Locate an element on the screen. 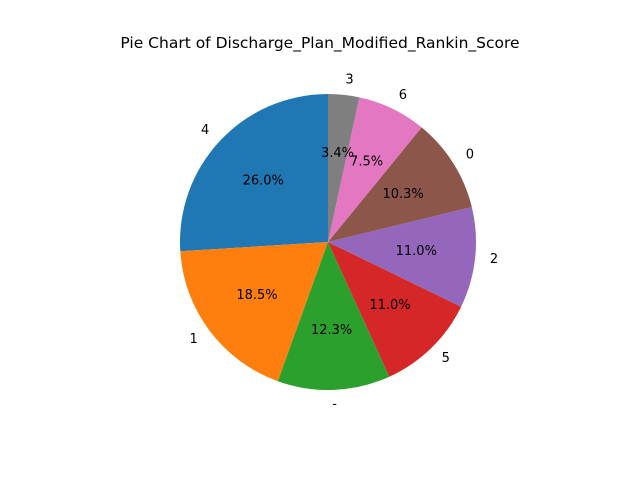 The height and width of the screenshot is (480, 640). slice-category-label: 1 is located at coordinates (194, 339).